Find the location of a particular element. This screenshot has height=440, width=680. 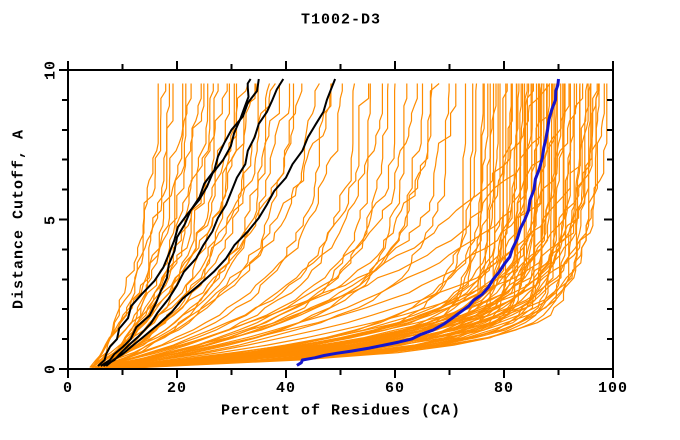

plot-title: T1002-D3 is located at coordinates (341, 20).